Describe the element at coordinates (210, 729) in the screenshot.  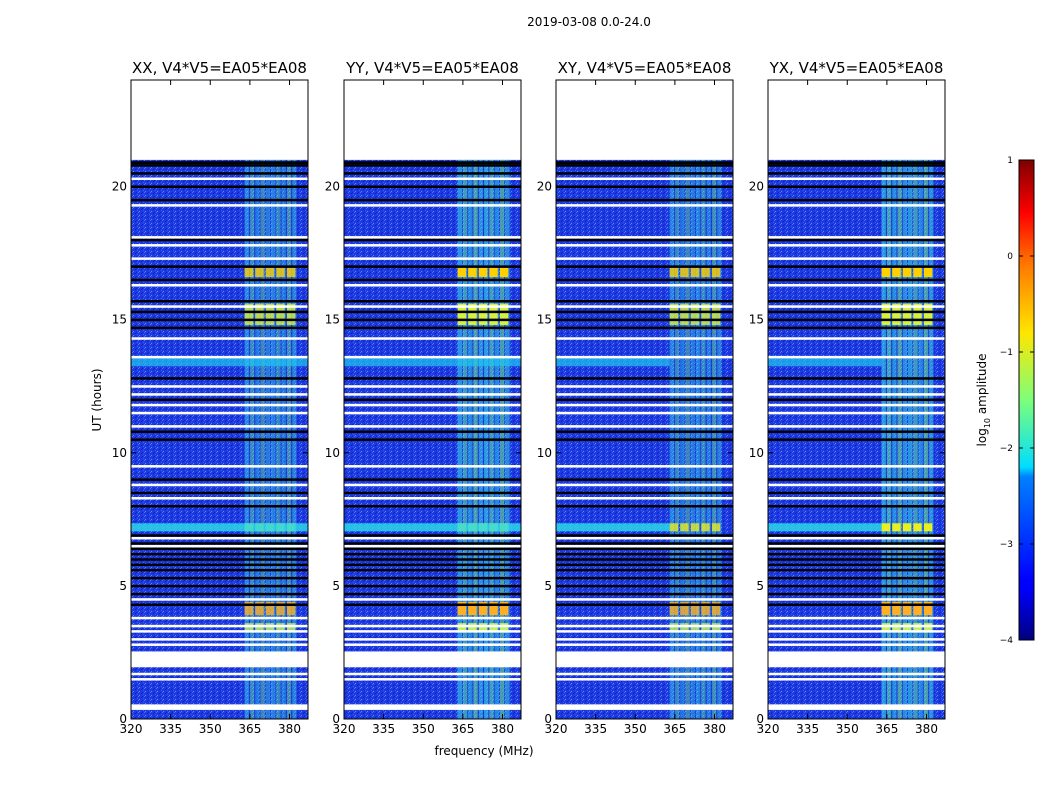
I see `x-tick-label: 350` at that location.